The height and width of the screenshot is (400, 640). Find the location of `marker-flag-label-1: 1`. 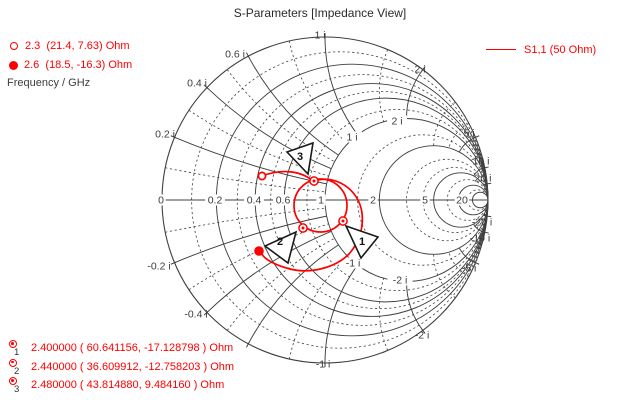

marker-flag-label-1: 1 is located at coordinates (362, 242).